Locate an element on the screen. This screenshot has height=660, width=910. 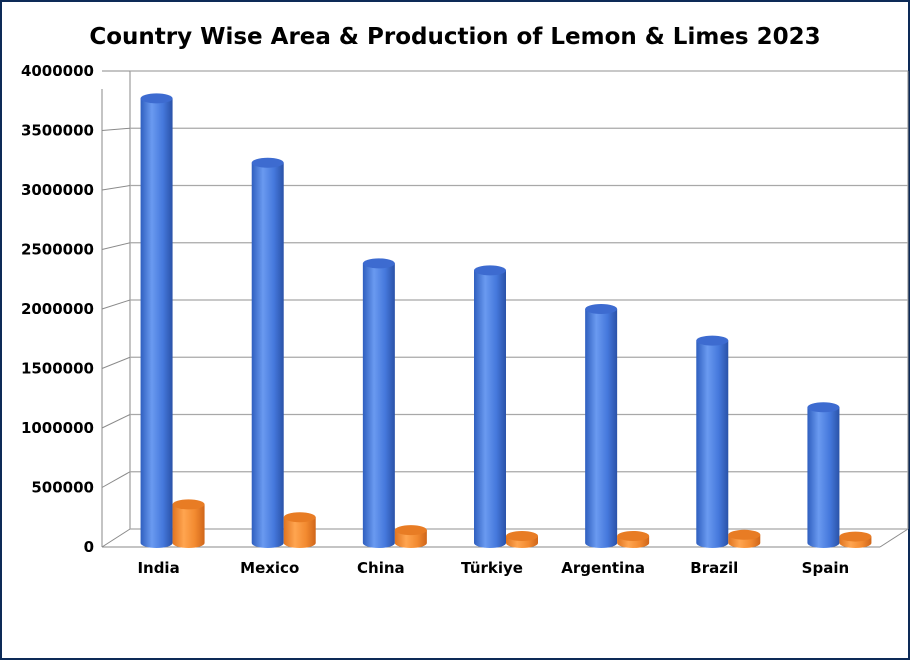
x-tick-label: Spain is located at coordinates (825, 568).